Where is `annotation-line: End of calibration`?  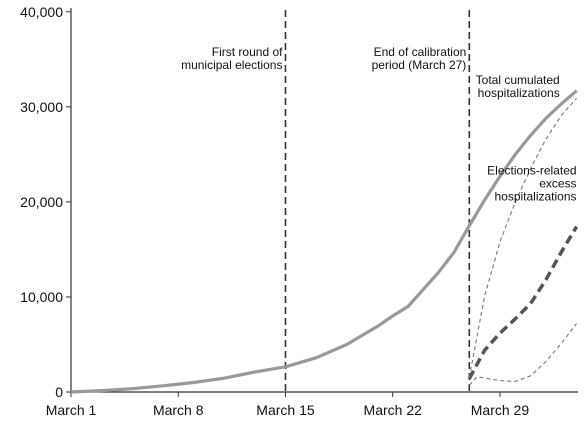 annotation-line: End of calibration is located at coordinates (420, 52).